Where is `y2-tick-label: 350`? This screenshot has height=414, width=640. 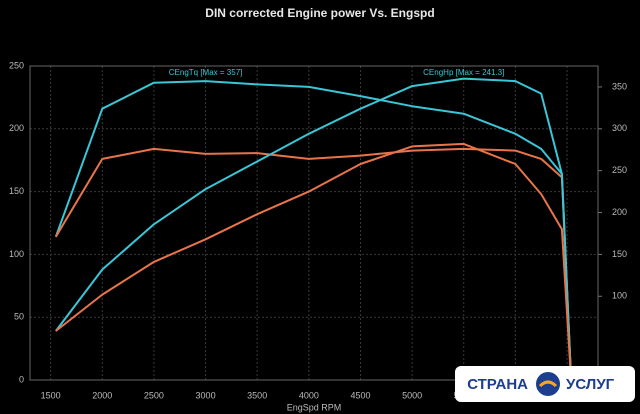
y2-tick-label: 350 is located at coordinates (619, 86).